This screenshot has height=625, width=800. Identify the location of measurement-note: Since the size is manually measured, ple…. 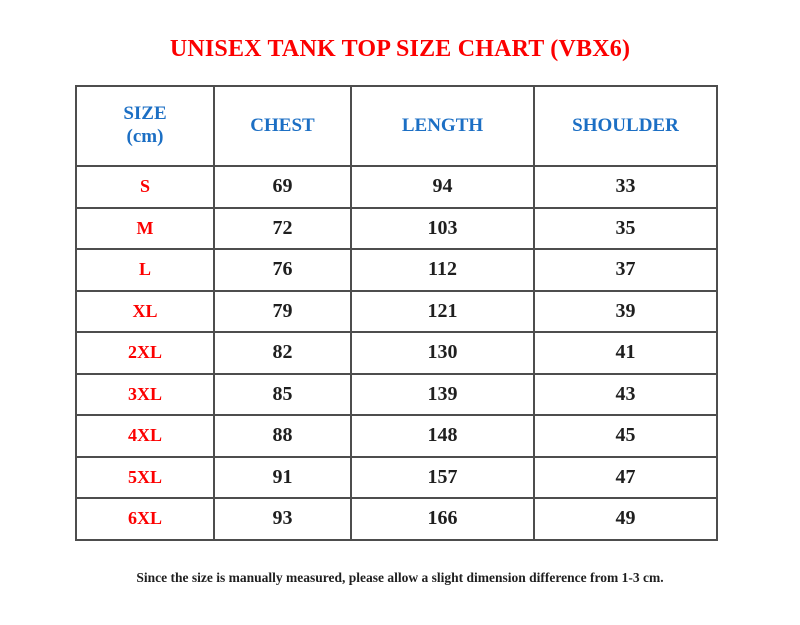
(400, 577).